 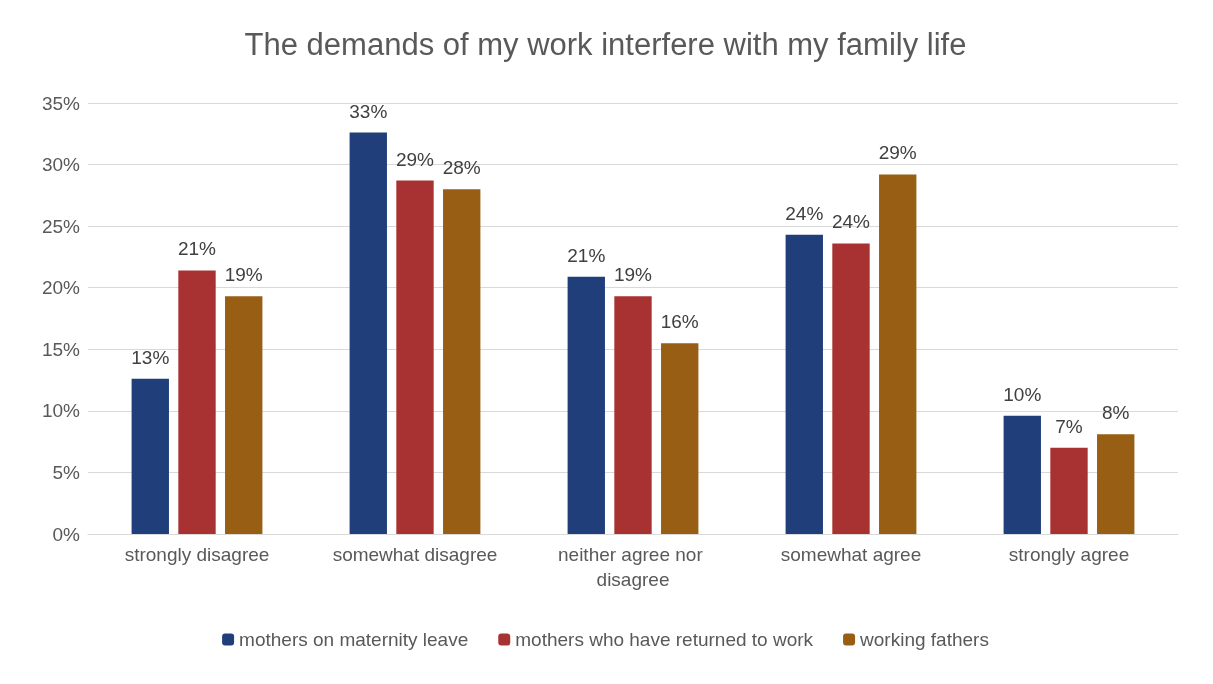 I want to click on x-tick-label: strongly agree, so click(x=1069, y=554).